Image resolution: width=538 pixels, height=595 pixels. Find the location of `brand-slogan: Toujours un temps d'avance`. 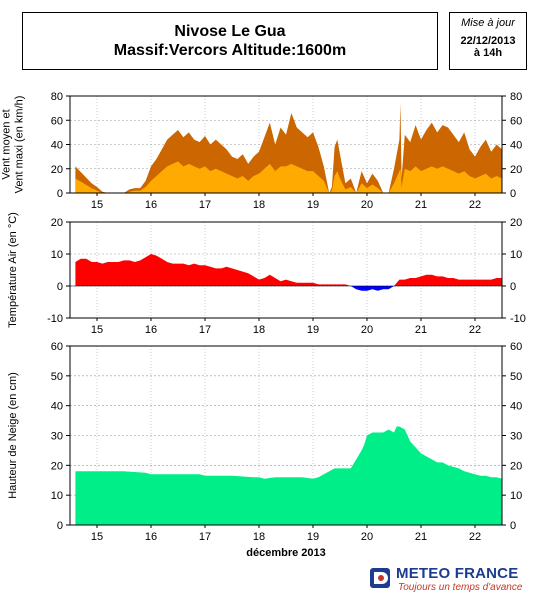

brand-slogan: Toujours un temps d'avance is located at coordinates (460, 587).